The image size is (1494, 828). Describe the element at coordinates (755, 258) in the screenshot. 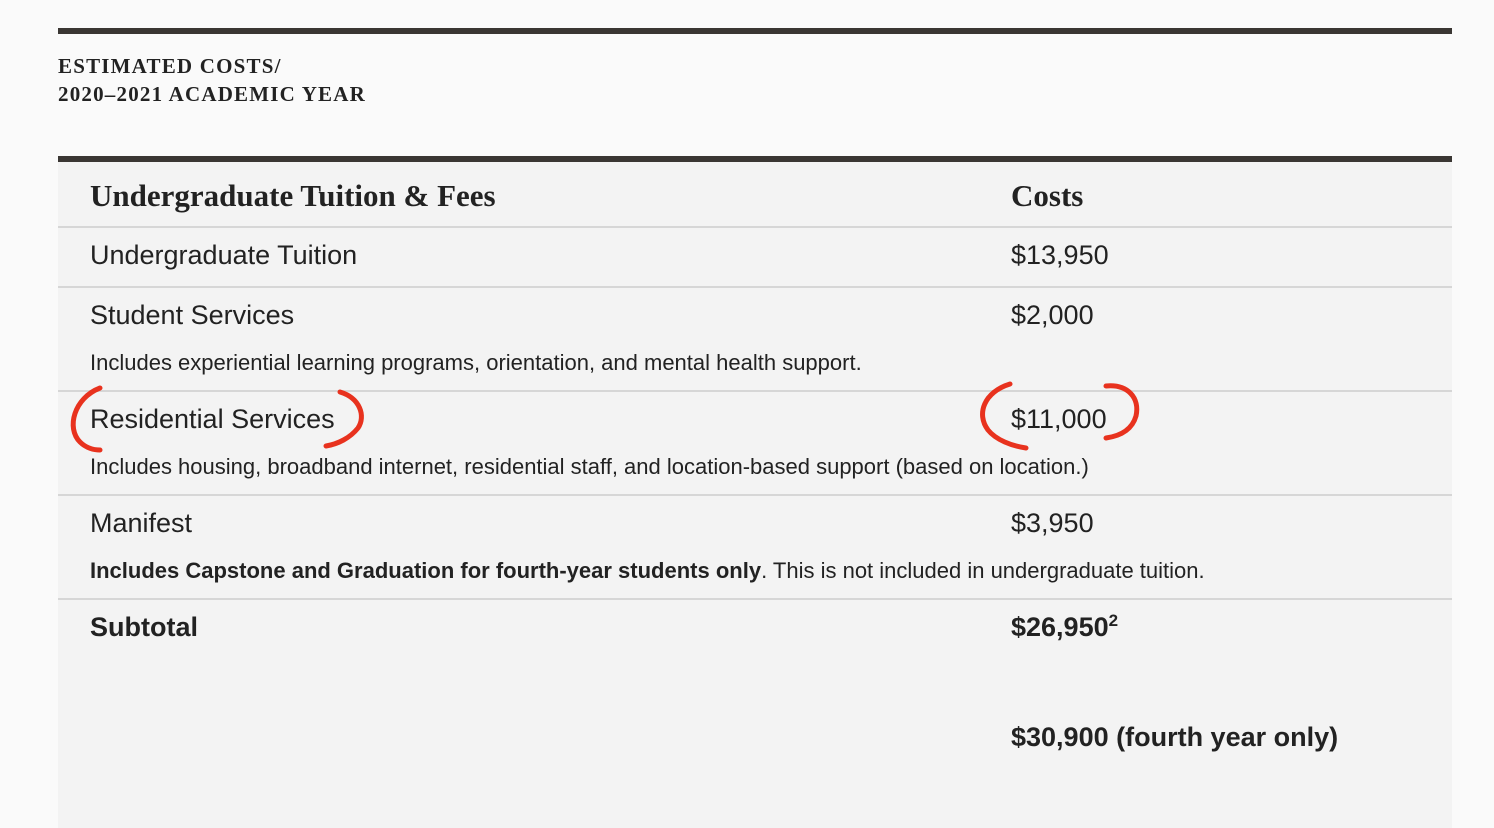

I see `table-row-undergraduate-tuition: Undergraduate Tuition $13,950` at that location.